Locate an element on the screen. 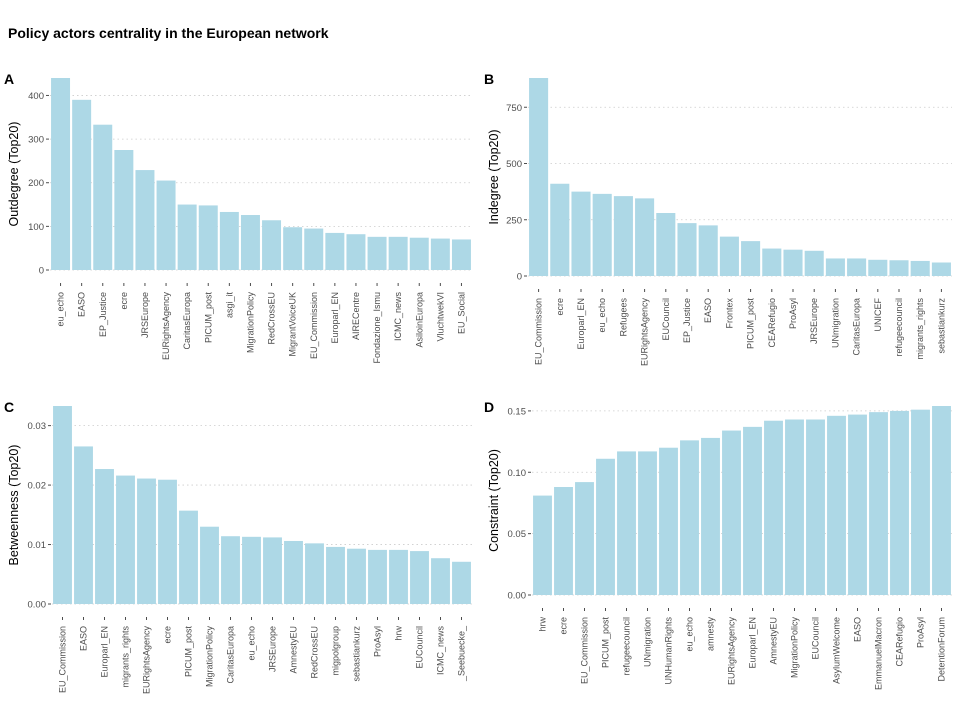 Image resolution: width=960 pixels, height=720 pixels. x-tick-label: migpolgroup is located at coordinates (336, 651).